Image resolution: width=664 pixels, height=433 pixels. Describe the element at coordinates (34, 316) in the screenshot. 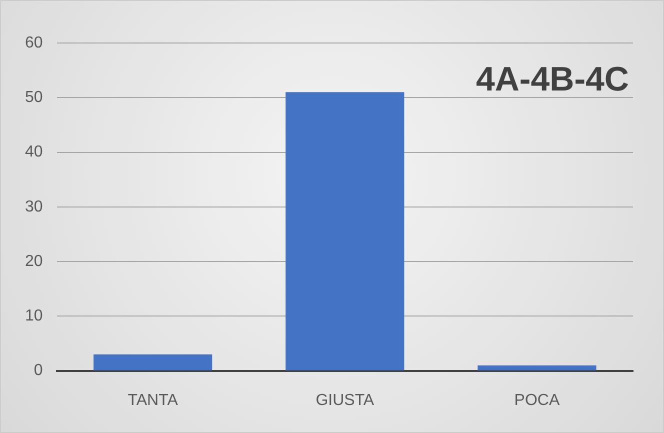

I see `y-tick-label: 10` at that location.